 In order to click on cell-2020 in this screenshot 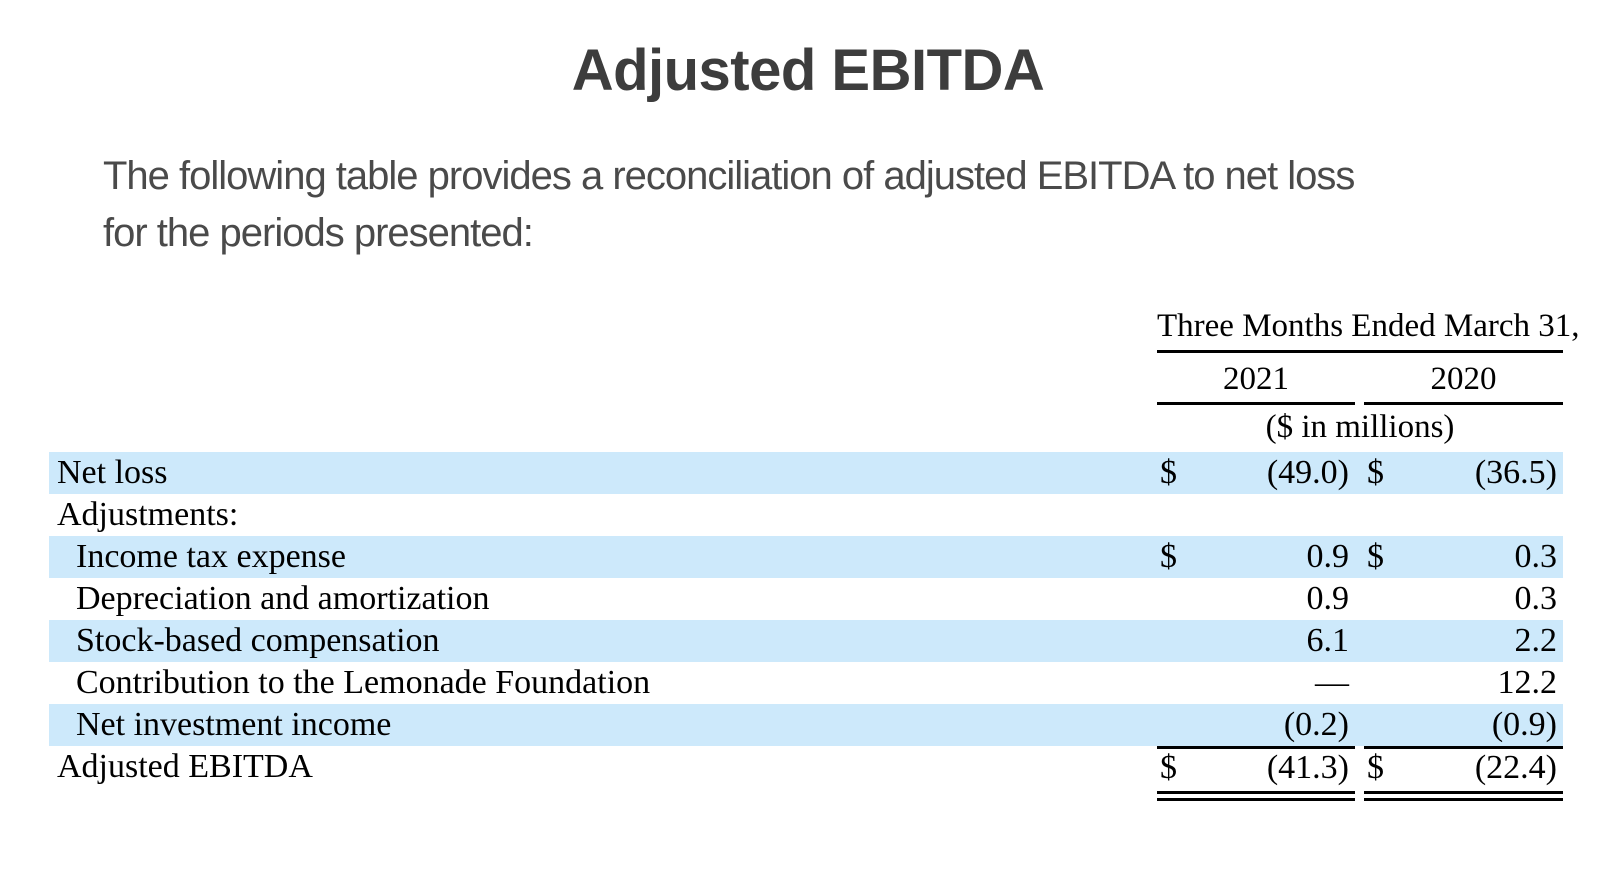, I will do `click(1463, 515)`.